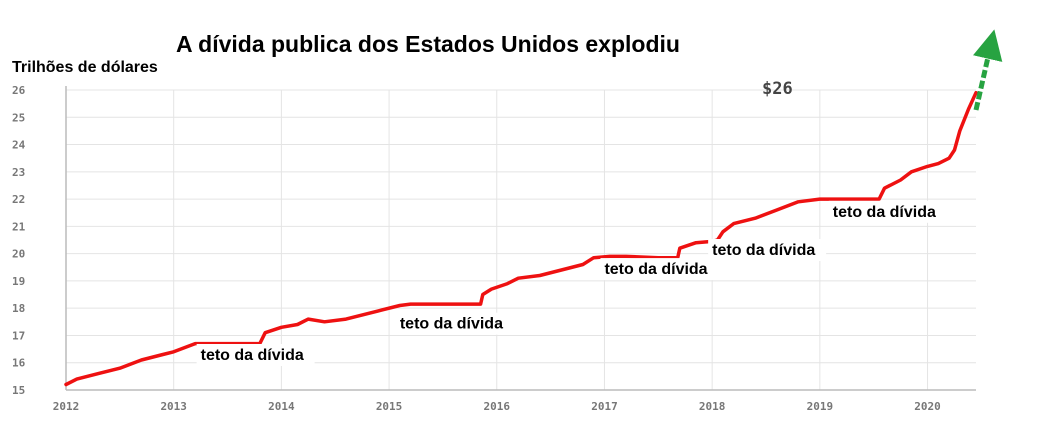  What do you see at coordinates (604, 406) in the screenshot?
I see `x-tick-label: 2017` at bounding box center [604, 406].